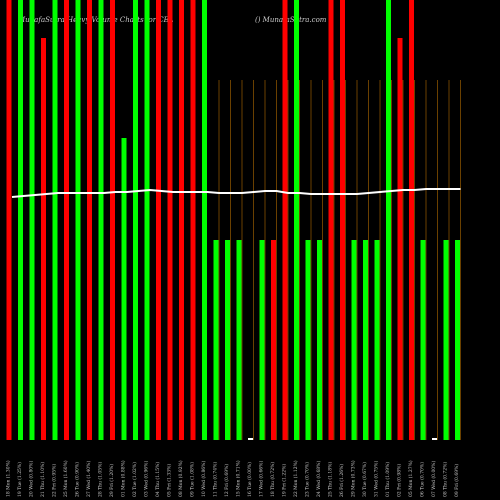 The image size is (500, 500). I want to click on x-tick-label: 26 Fri (1.26%), so click(341, 480).